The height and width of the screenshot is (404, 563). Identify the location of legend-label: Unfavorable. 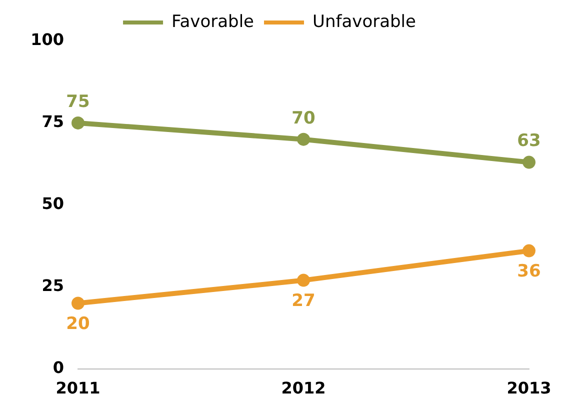
(364, 22).